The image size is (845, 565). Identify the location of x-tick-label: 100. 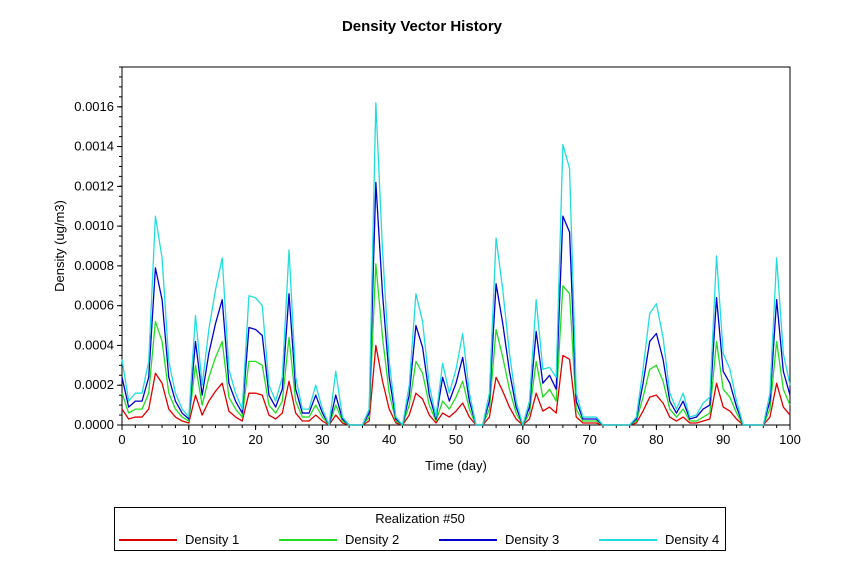
(790, 439).